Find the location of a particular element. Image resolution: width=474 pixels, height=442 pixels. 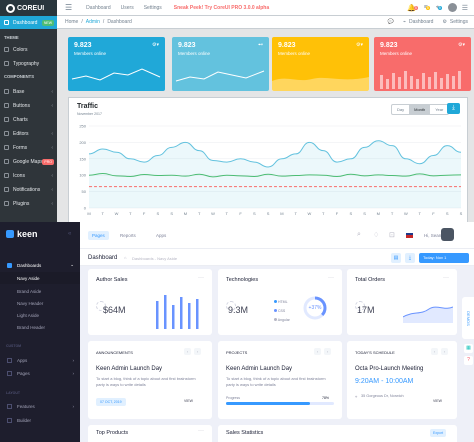

sidebar-item-icons: Icons ‹ is located at coordinates (28, 175).